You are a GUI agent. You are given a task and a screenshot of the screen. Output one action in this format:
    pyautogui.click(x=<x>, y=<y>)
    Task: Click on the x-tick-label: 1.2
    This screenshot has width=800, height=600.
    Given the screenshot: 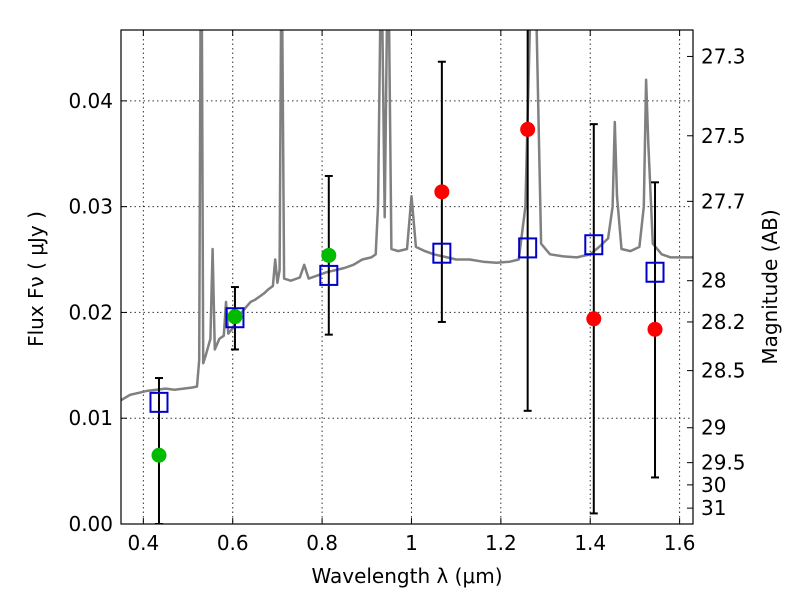 What is the action you would take?
    pyautogui.click(x=501, y=543)
    